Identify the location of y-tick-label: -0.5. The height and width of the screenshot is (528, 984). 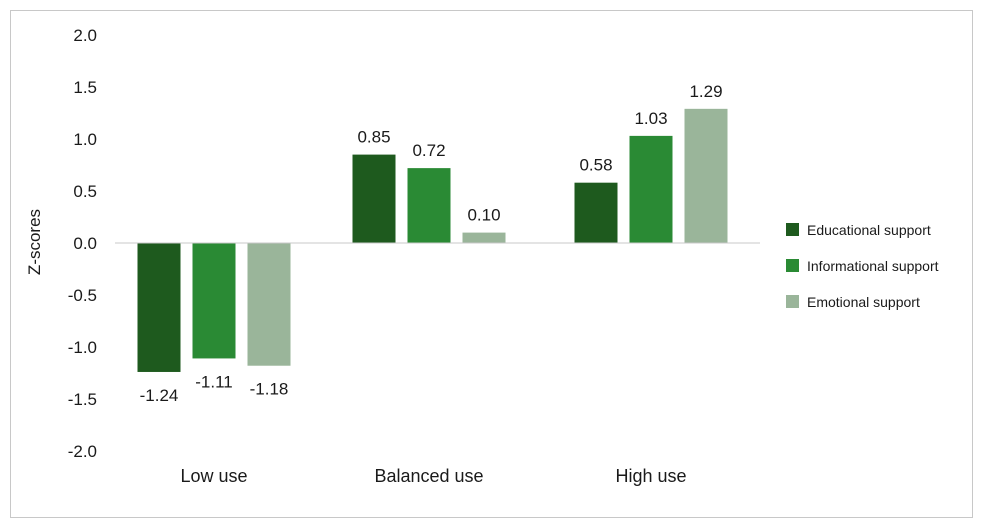
(82, 295).